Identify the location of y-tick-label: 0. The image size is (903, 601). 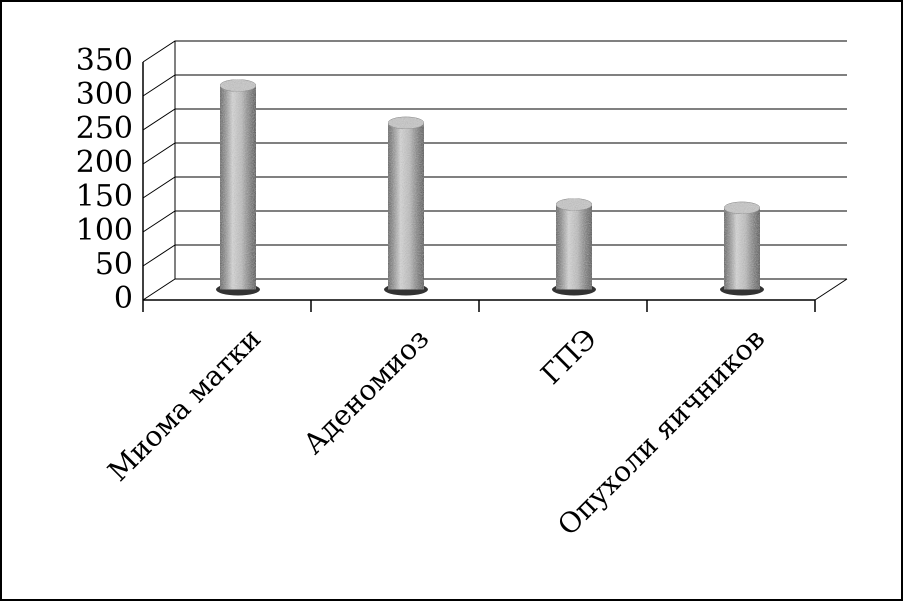
(123, 298).